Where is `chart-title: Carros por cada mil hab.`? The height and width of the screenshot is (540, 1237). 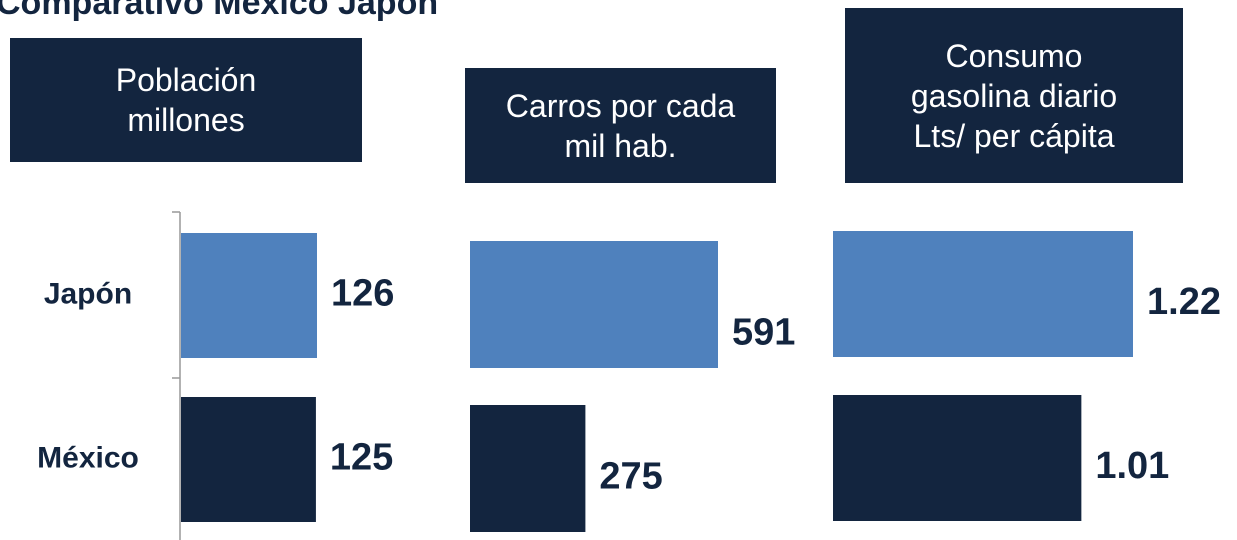
chart-title: Carros por cada mil hab. is located at coordinates (620, 125).